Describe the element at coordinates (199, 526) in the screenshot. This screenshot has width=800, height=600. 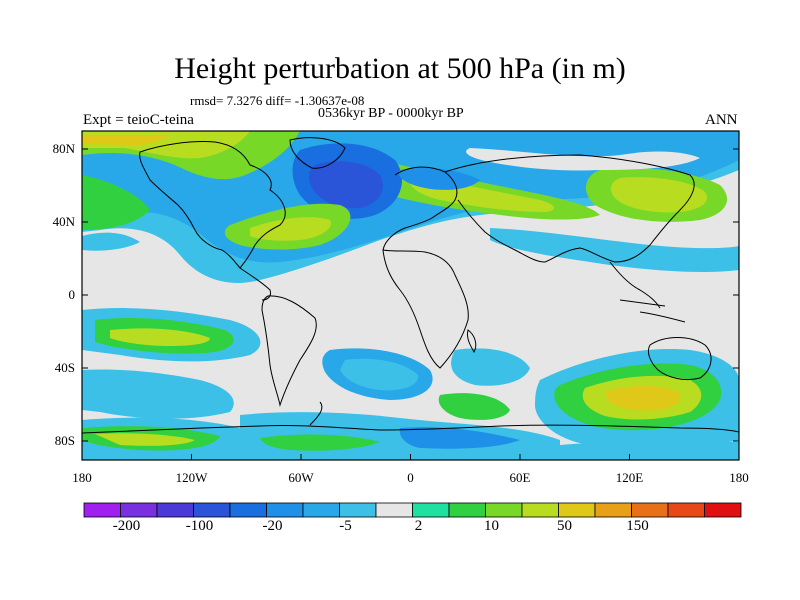
I see `colorbar-label: -100` at that location.